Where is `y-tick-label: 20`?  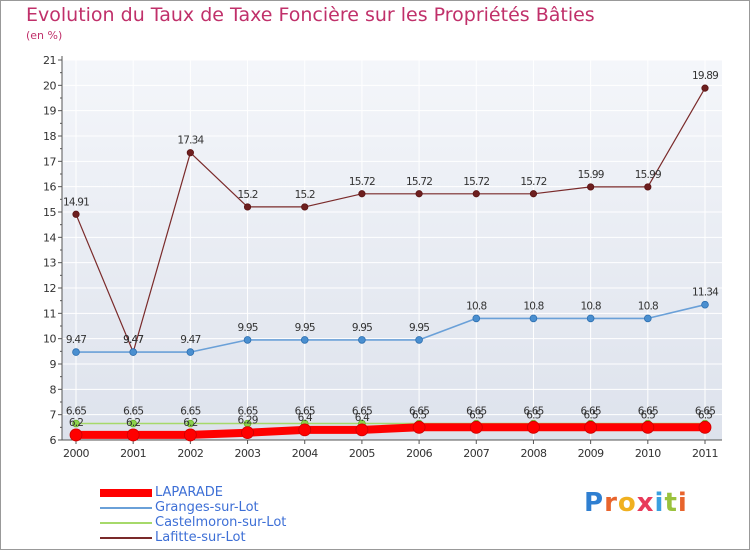
y-tick-label: 20 is located at coordinates (49, 85).